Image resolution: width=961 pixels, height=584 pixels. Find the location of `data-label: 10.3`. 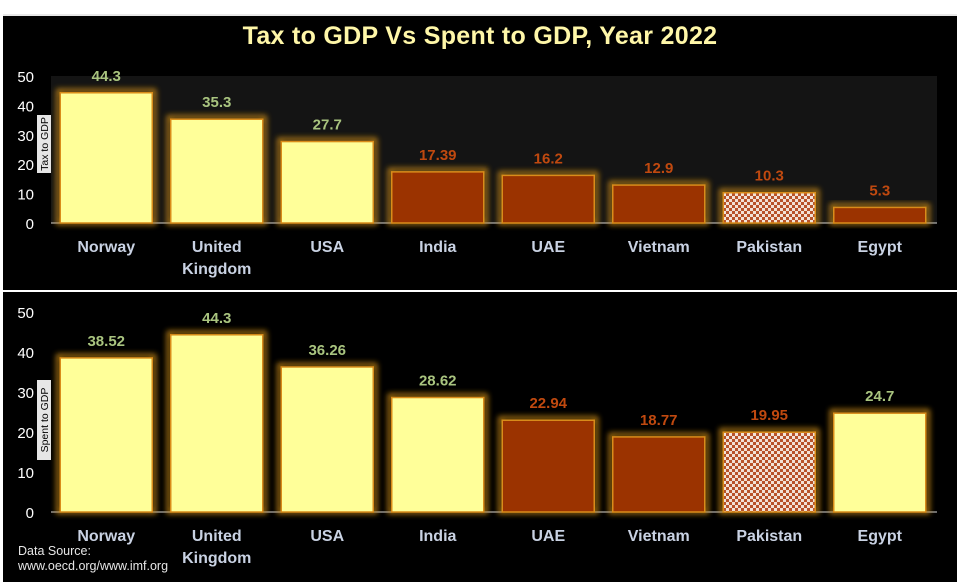

data-label: 10.3 is located at coordinates (769, 176).